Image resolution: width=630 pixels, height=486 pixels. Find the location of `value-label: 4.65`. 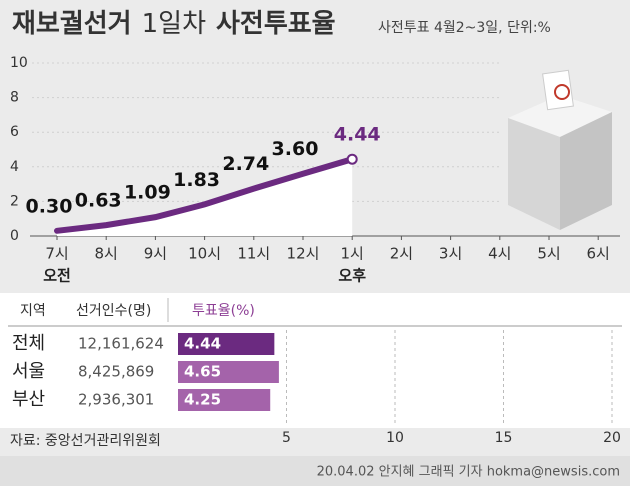

value-label: 4.65 is located at coordinates (202, 372).